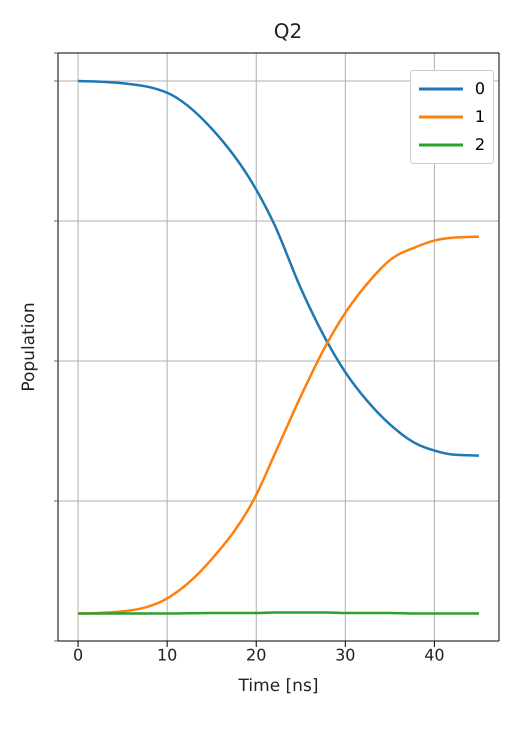 The width and height of the screenshot is (514, 729). What do you see at coordinates (288, 31) in the screenshot?
I see `chart-title: Q2` at bounding box center [288, 31].